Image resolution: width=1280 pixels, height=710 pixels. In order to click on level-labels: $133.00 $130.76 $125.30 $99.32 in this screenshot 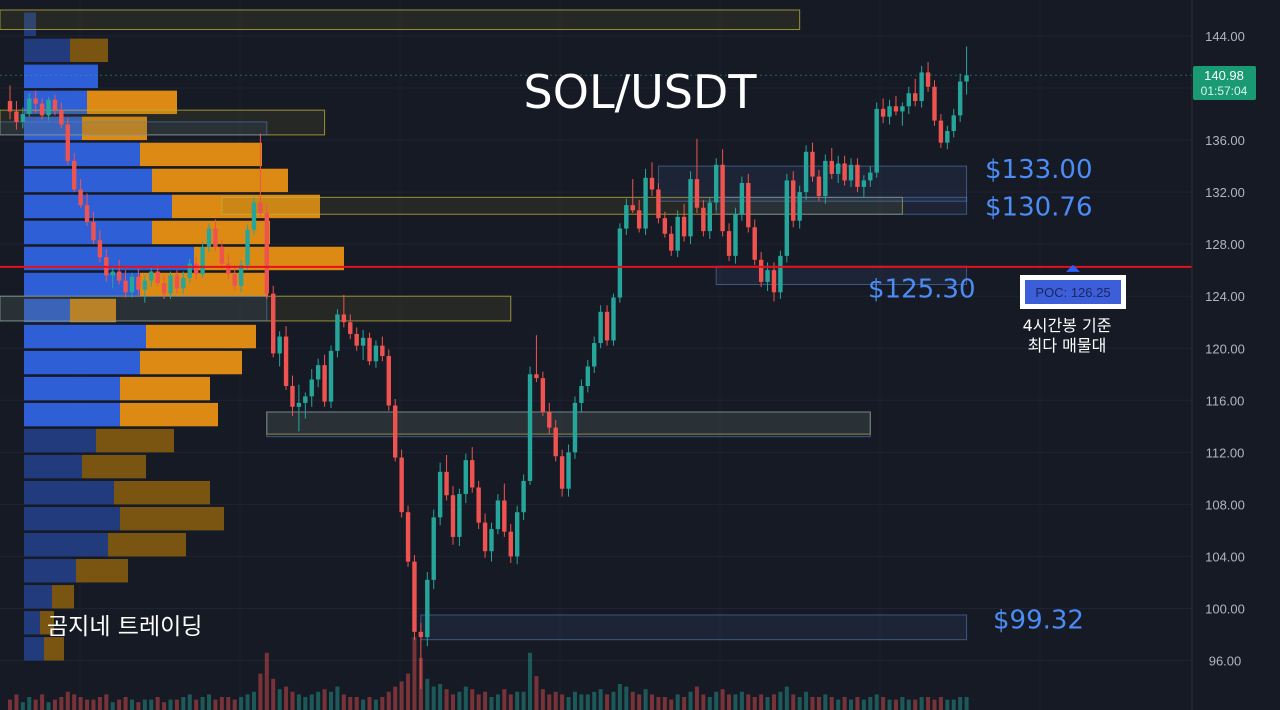, I will do `click(980, 395)`.